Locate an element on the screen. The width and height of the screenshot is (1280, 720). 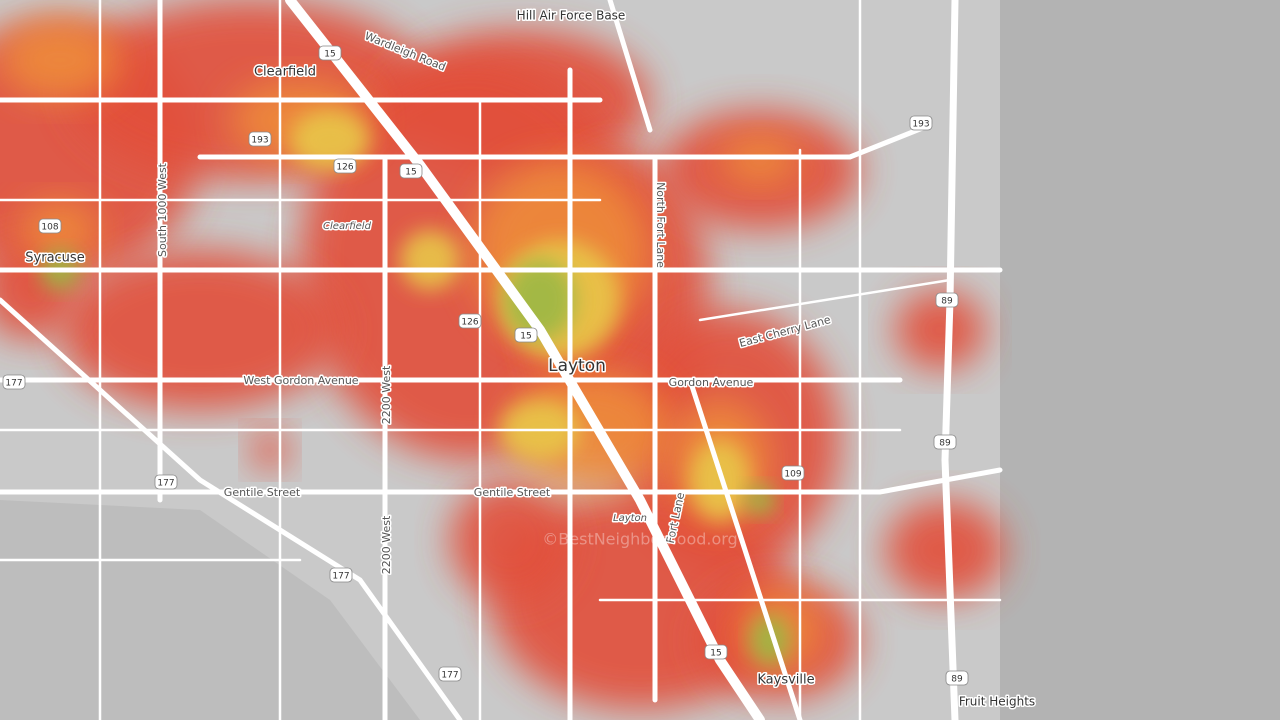
place-label: Kaysville is located at coordinates (785, 680).